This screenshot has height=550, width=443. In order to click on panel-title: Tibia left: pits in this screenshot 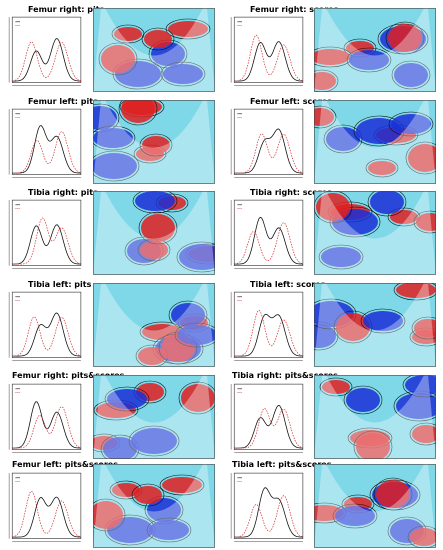, I will do `click(60, 284)`.